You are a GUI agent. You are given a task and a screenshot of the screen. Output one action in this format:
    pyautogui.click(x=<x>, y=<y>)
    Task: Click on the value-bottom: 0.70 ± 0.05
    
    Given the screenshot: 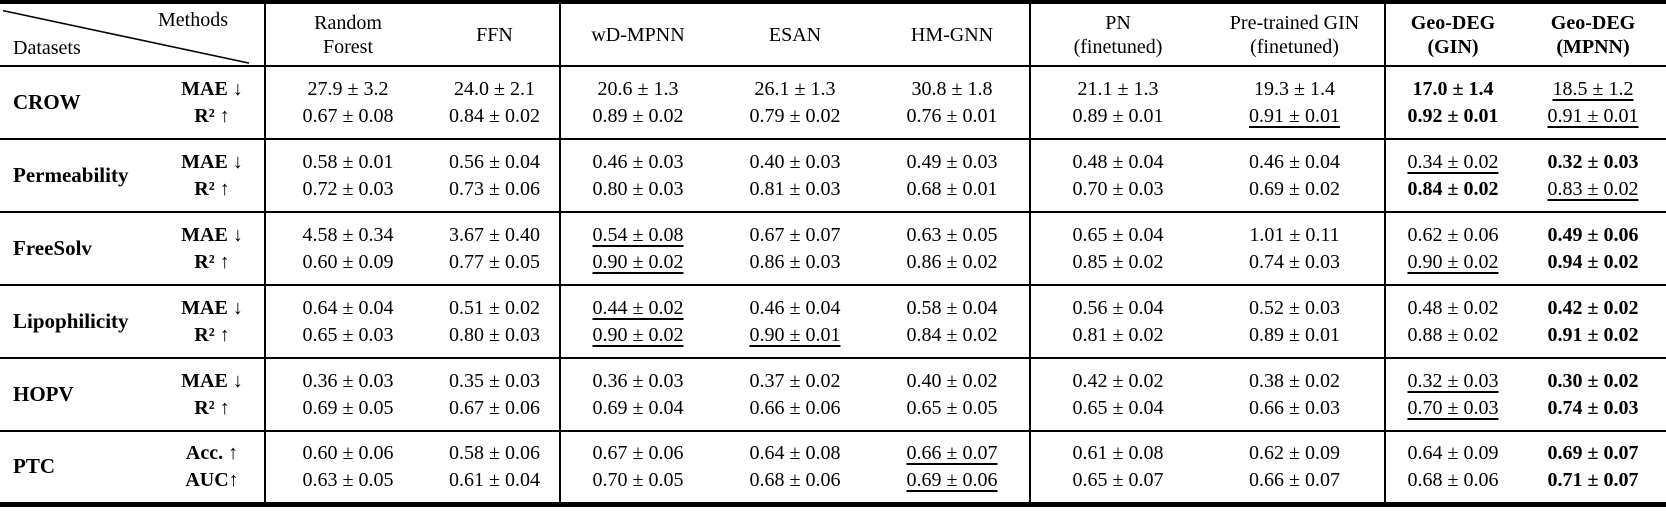 What is the action you would take?
    pyautogui.click(x=638, y=479)
    